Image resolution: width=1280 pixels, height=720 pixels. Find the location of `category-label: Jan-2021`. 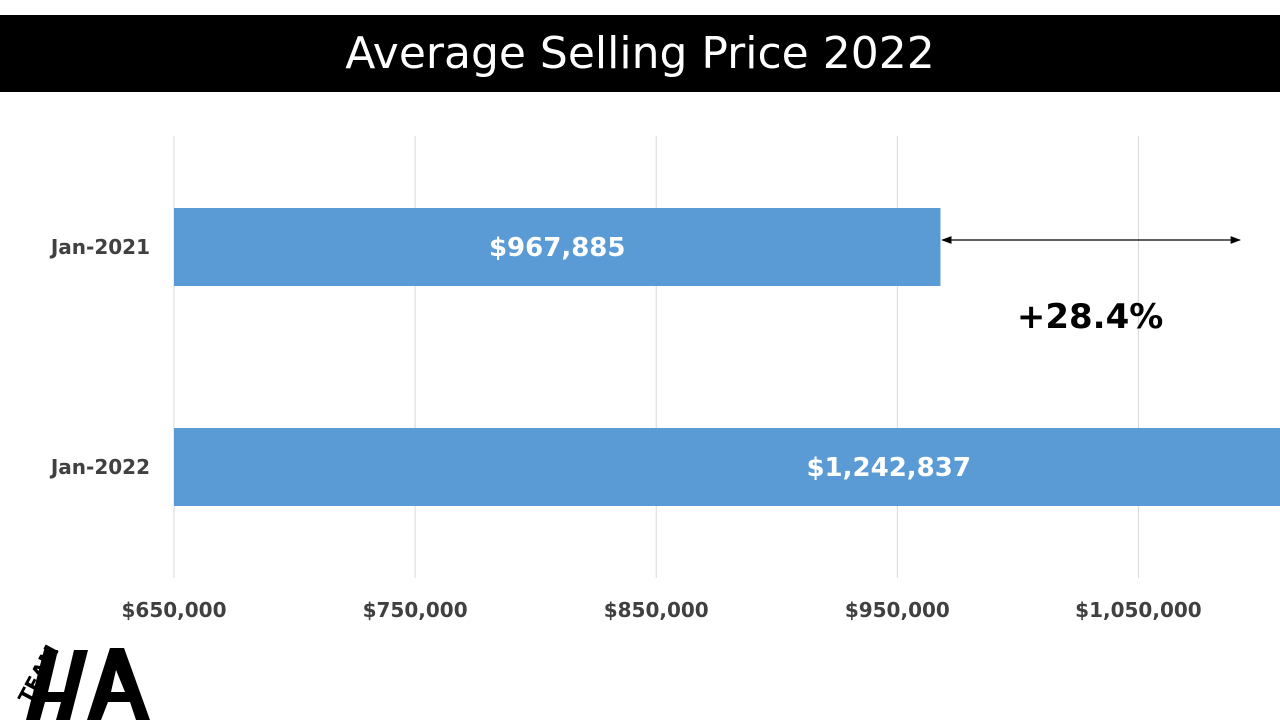

category-label: Jan-2021 is located at coordinates (99, 247).